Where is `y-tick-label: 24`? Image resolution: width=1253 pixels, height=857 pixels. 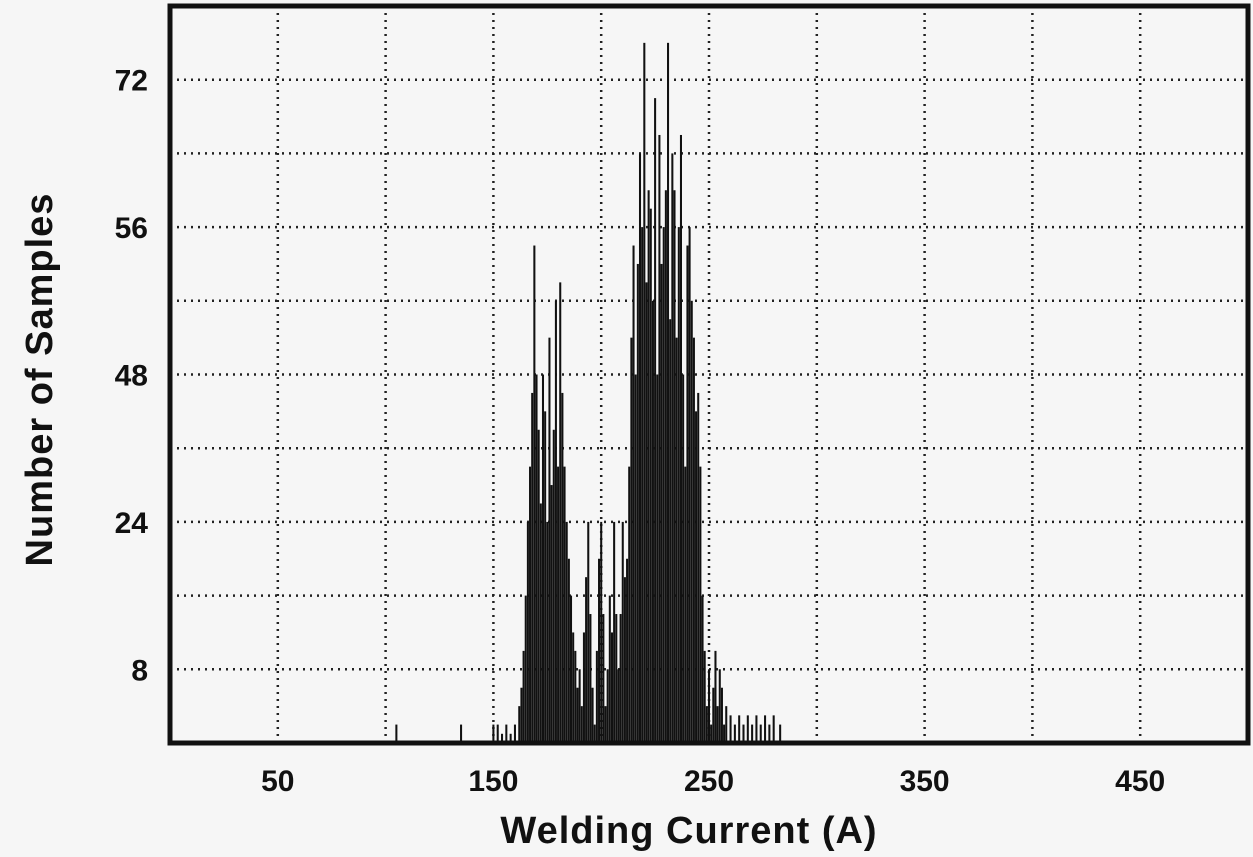
y-tick-label: 24 is located at coordinates (132, 523).